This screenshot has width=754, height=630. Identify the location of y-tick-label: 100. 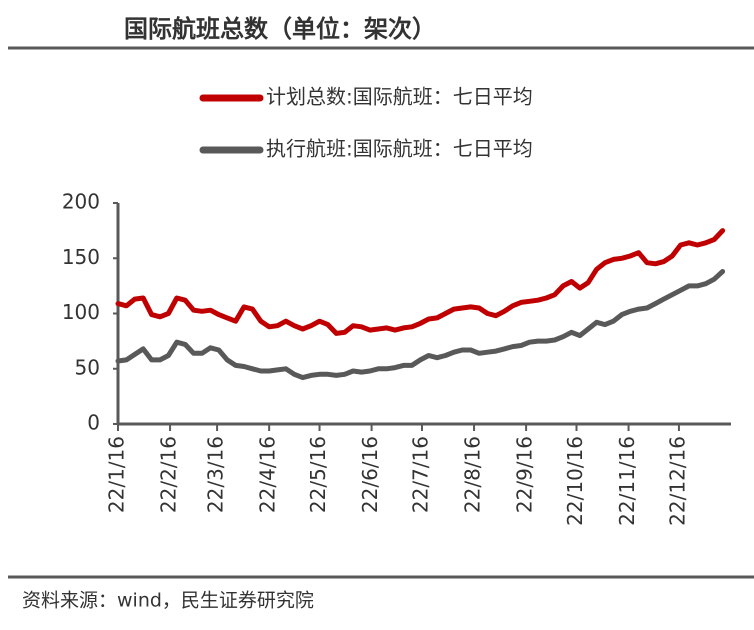
(81, 312).